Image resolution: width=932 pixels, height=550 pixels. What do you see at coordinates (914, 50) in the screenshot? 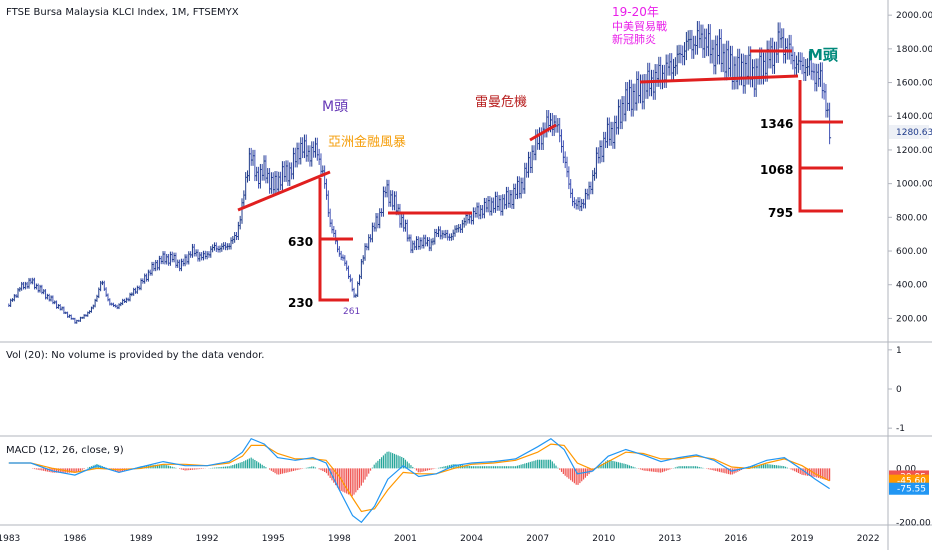
I see `price-tick-label: 1800.00` at bounding box center [914, 50].